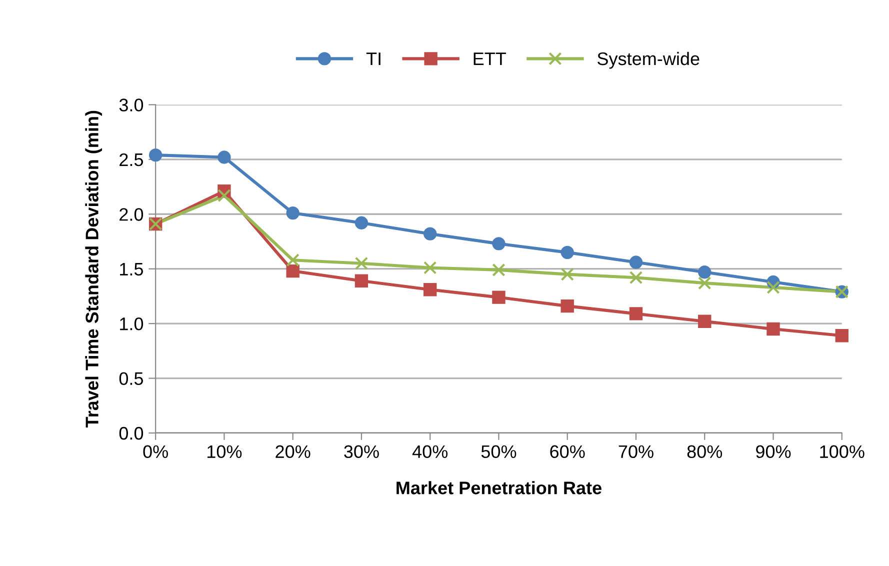 This screenshot has width=889, height=566. I want to click on y-tick-label: 3.0, so click(131, 105).